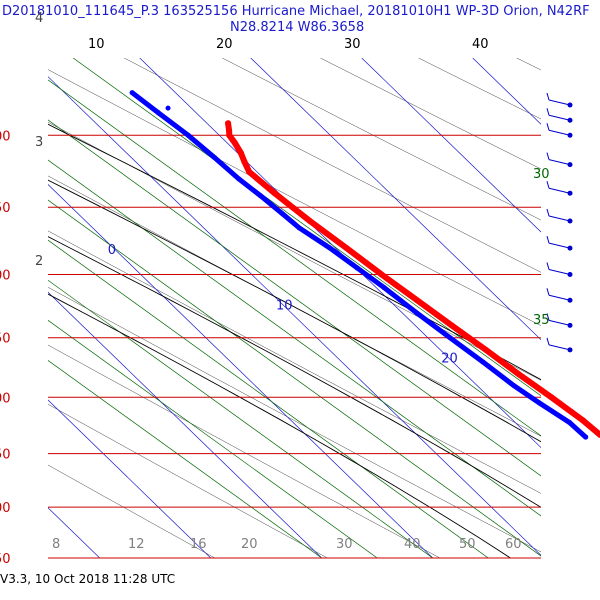  I want to click on wind-barbs, so click(559, 222).